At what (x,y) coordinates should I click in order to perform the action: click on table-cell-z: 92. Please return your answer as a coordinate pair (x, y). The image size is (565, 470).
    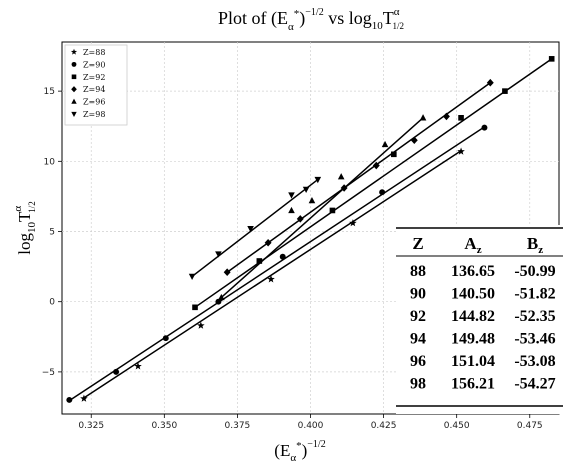
    Looking at the image, I should click on (418, 316).